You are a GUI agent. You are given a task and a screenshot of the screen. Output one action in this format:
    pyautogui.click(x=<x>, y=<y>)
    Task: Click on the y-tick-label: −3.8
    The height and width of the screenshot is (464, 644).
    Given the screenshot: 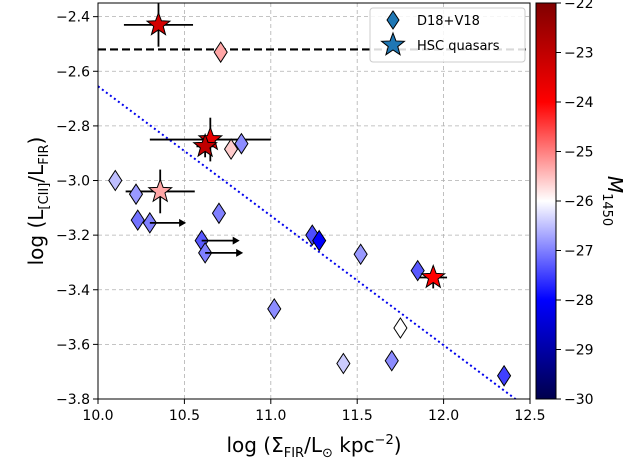 What is the action you would take?
    pyautogui.click(x=73, y=400)
    